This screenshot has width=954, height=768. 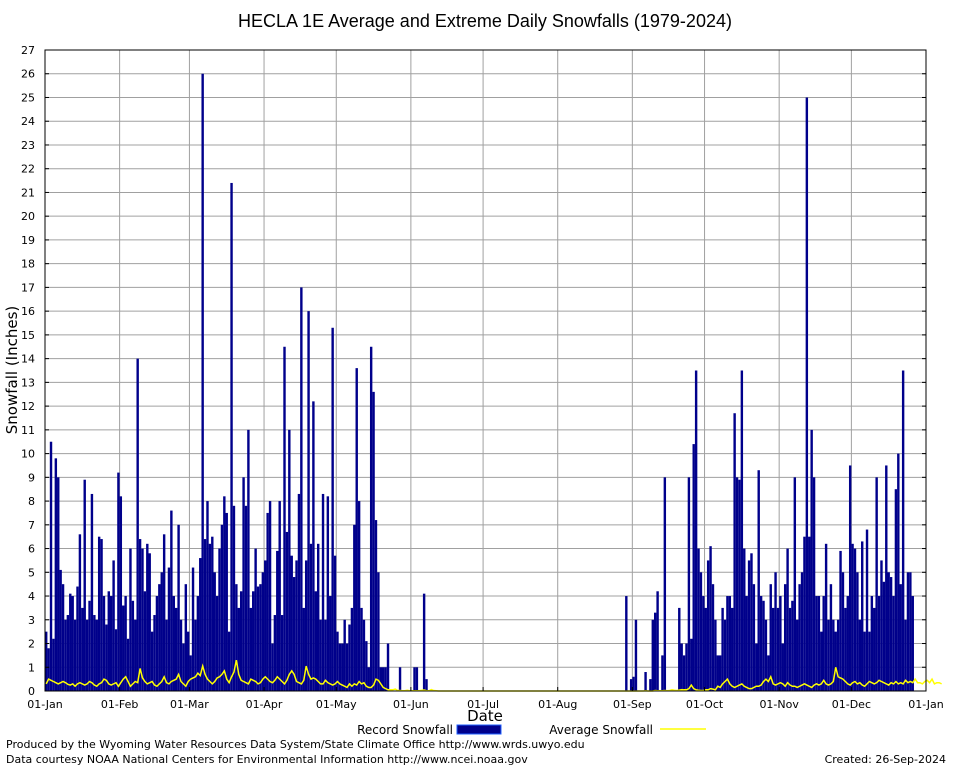 I want to click on x-tick-label: 01-May, so click(x=336, y=704).